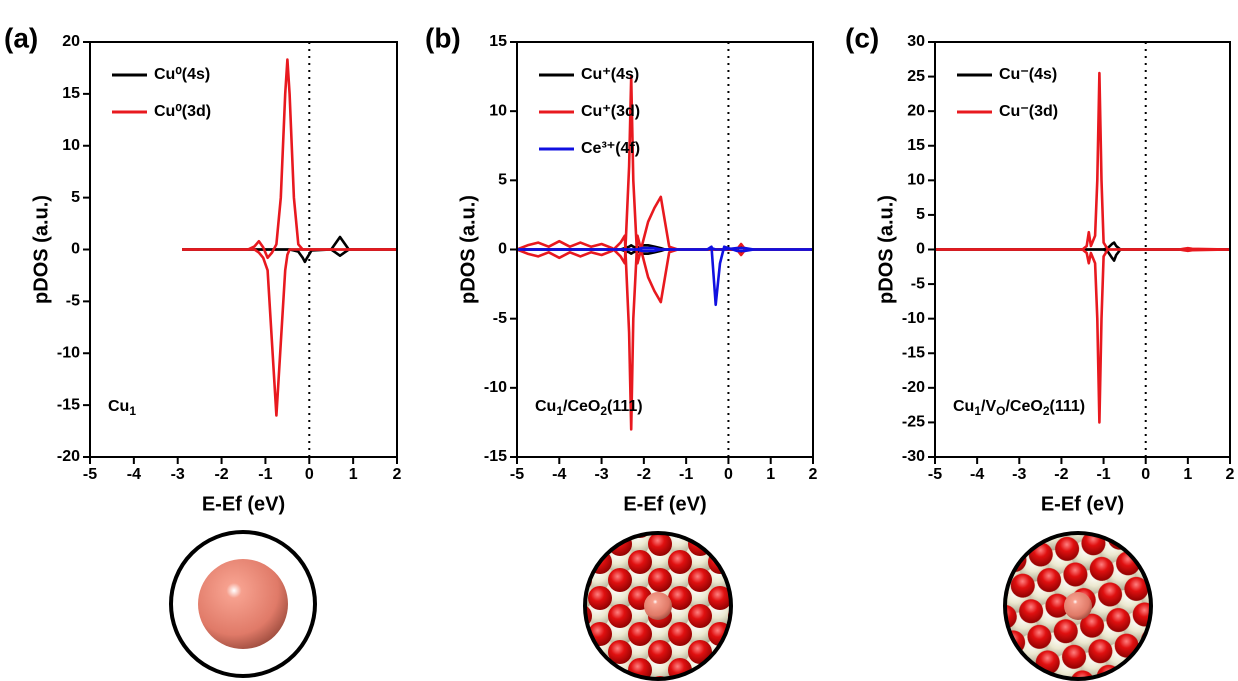 The width and height of the screenshot is (1238, 681). Describe the element at coordinates (610, 111) in the screenshot. I see `legend-label: Cu⁺(3d)` at that location.